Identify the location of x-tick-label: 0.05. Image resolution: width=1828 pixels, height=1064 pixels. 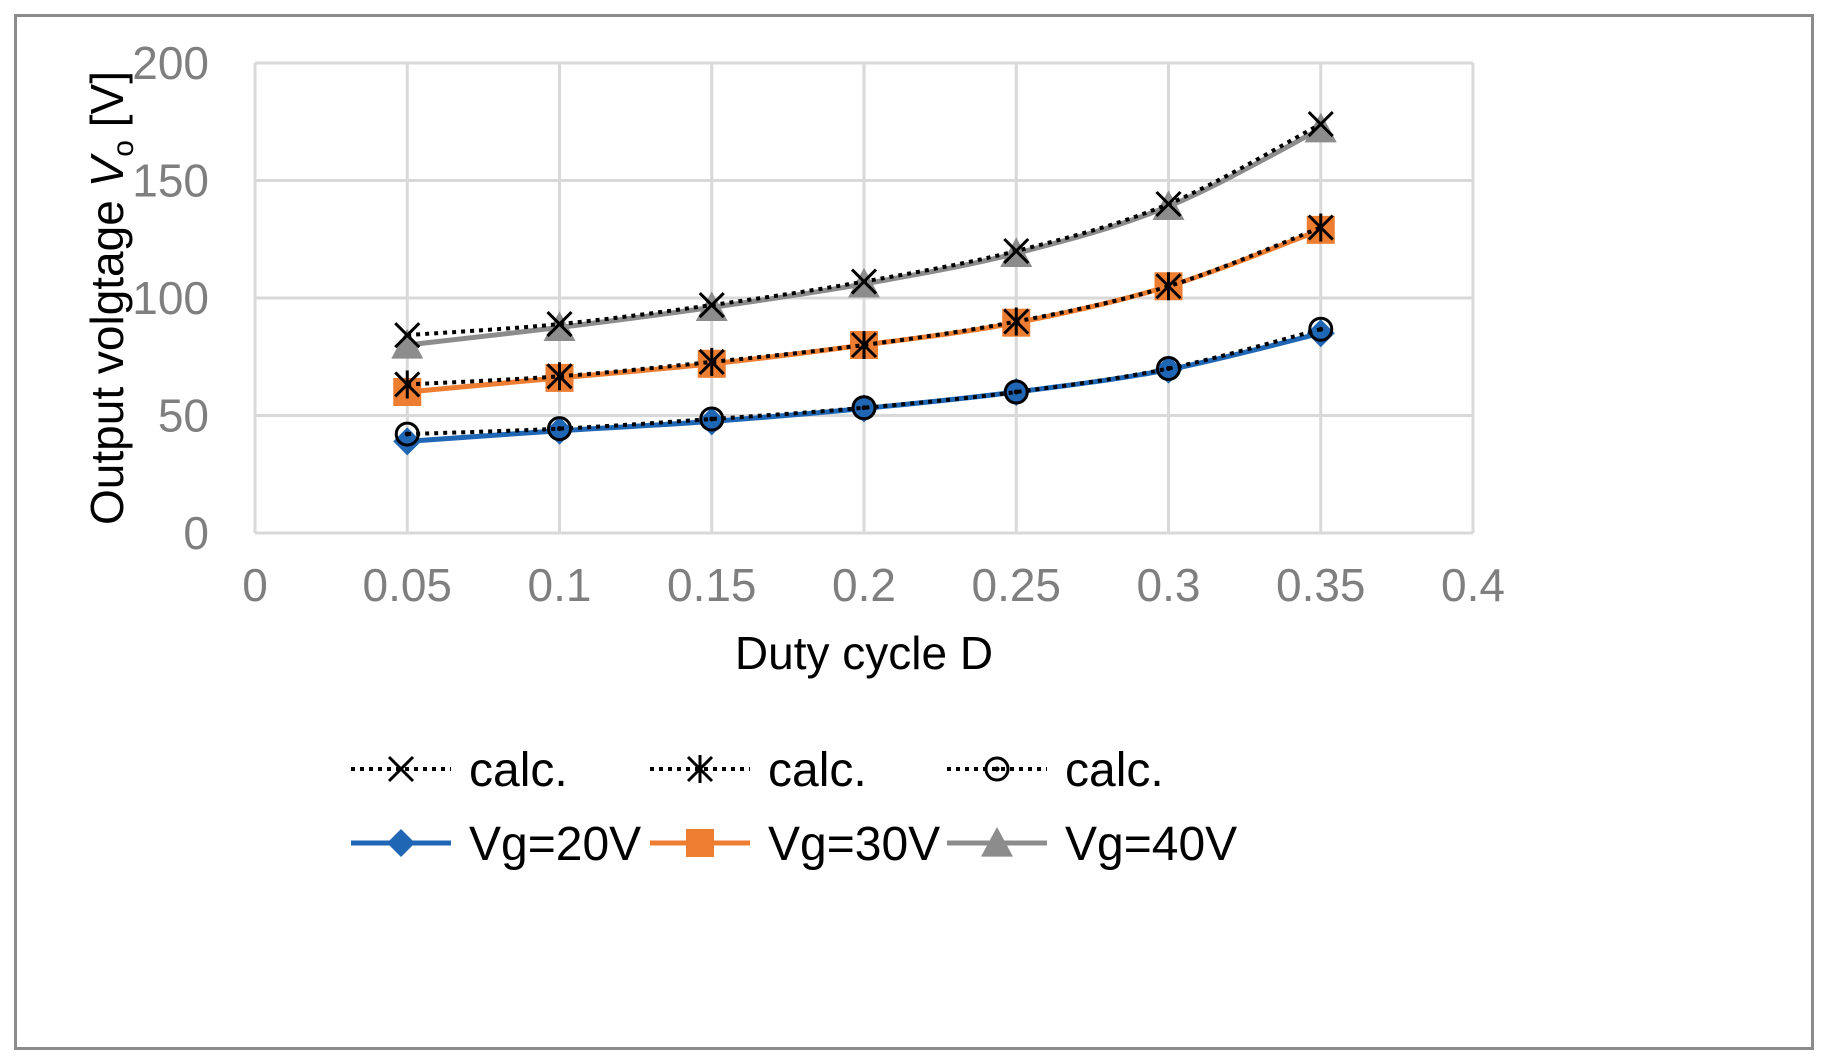
(407, 585).